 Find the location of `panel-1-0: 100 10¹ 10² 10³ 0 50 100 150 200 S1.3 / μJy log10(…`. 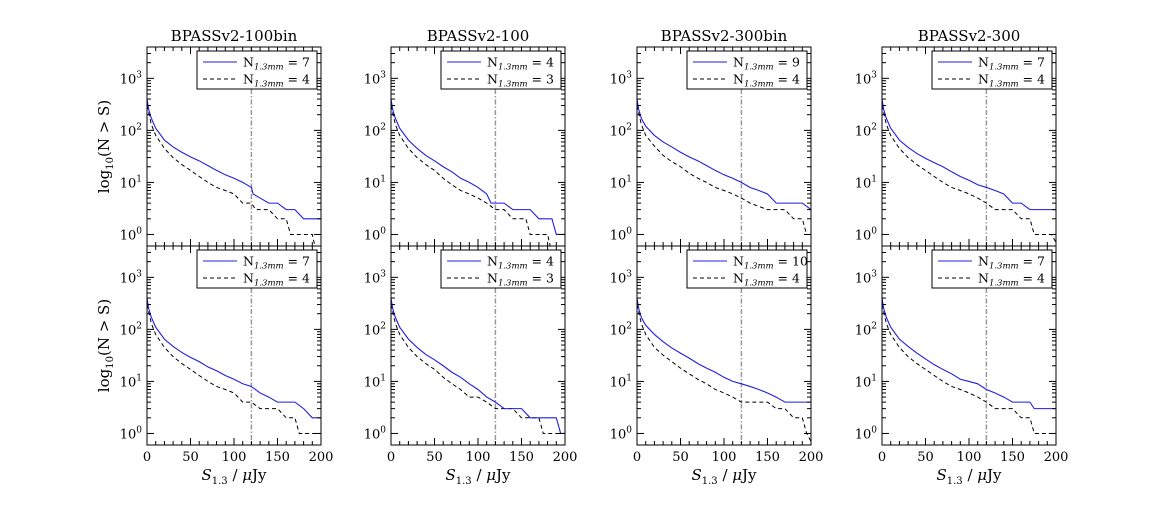

panel-1-0: 100 10¹ 10² 10³ 0 50 100 150 200 S1.3 / μJy log10(… is located at coordinates (214, 366).